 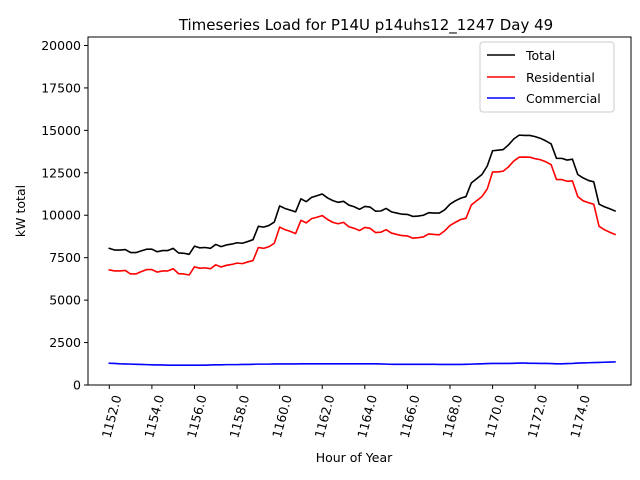 What do you see at coordinates (61, 45) in the screenshot?
I see `y-tick-label: 20000` at bounding box center [61, 45].